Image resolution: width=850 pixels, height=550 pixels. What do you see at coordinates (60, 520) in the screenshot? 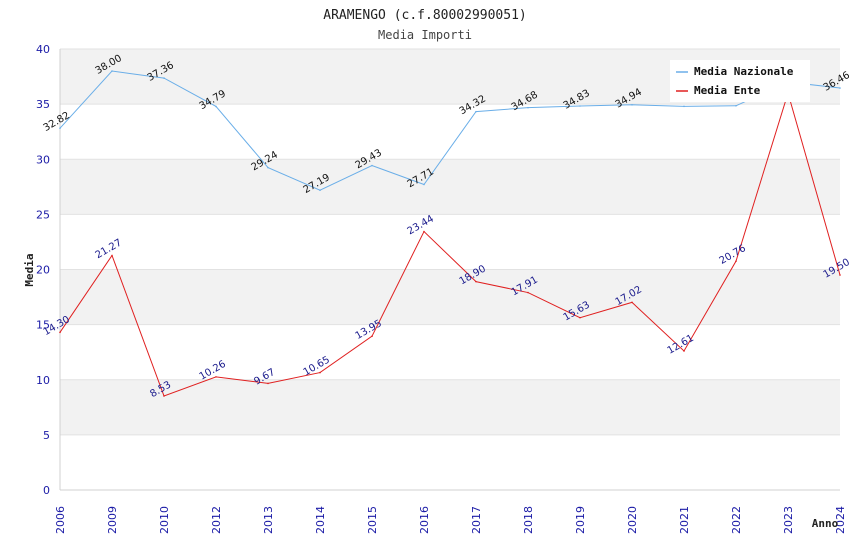
I see `x-tick-label: 2006` at bounding box center [60, 520].